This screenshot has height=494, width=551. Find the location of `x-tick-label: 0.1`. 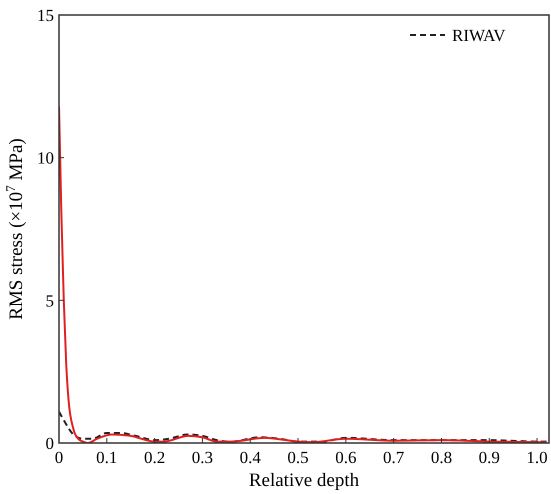

x-tick-label: 0.1 is located at coordinates (107, 457).